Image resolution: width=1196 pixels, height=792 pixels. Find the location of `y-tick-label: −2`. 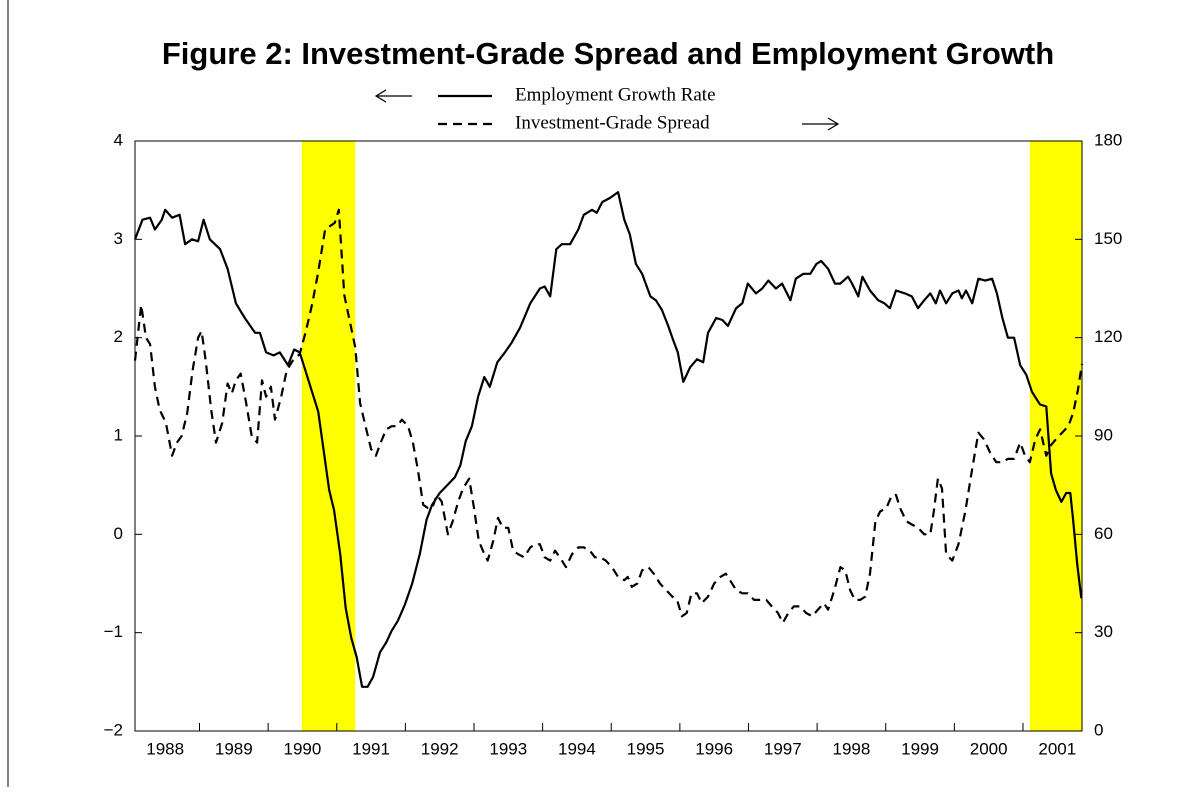

y-tick-label: −2 is located at coordinates (113, 729).